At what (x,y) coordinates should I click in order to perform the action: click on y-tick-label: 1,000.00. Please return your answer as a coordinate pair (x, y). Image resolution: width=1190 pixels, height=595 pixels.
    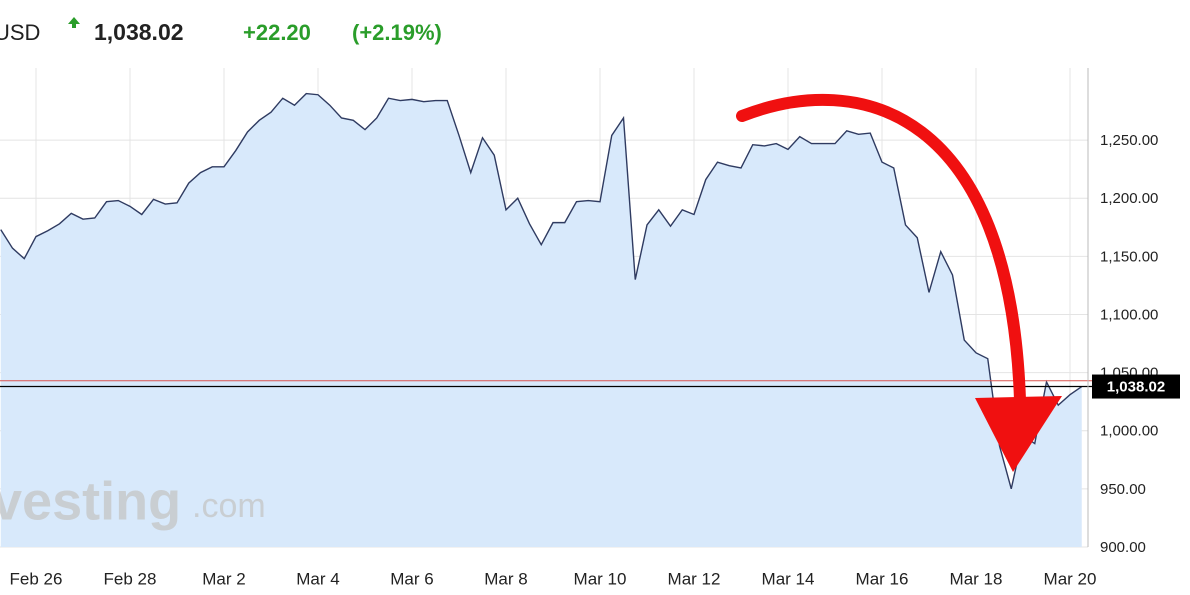
    Looking at the image, I should click on (1129, 431).